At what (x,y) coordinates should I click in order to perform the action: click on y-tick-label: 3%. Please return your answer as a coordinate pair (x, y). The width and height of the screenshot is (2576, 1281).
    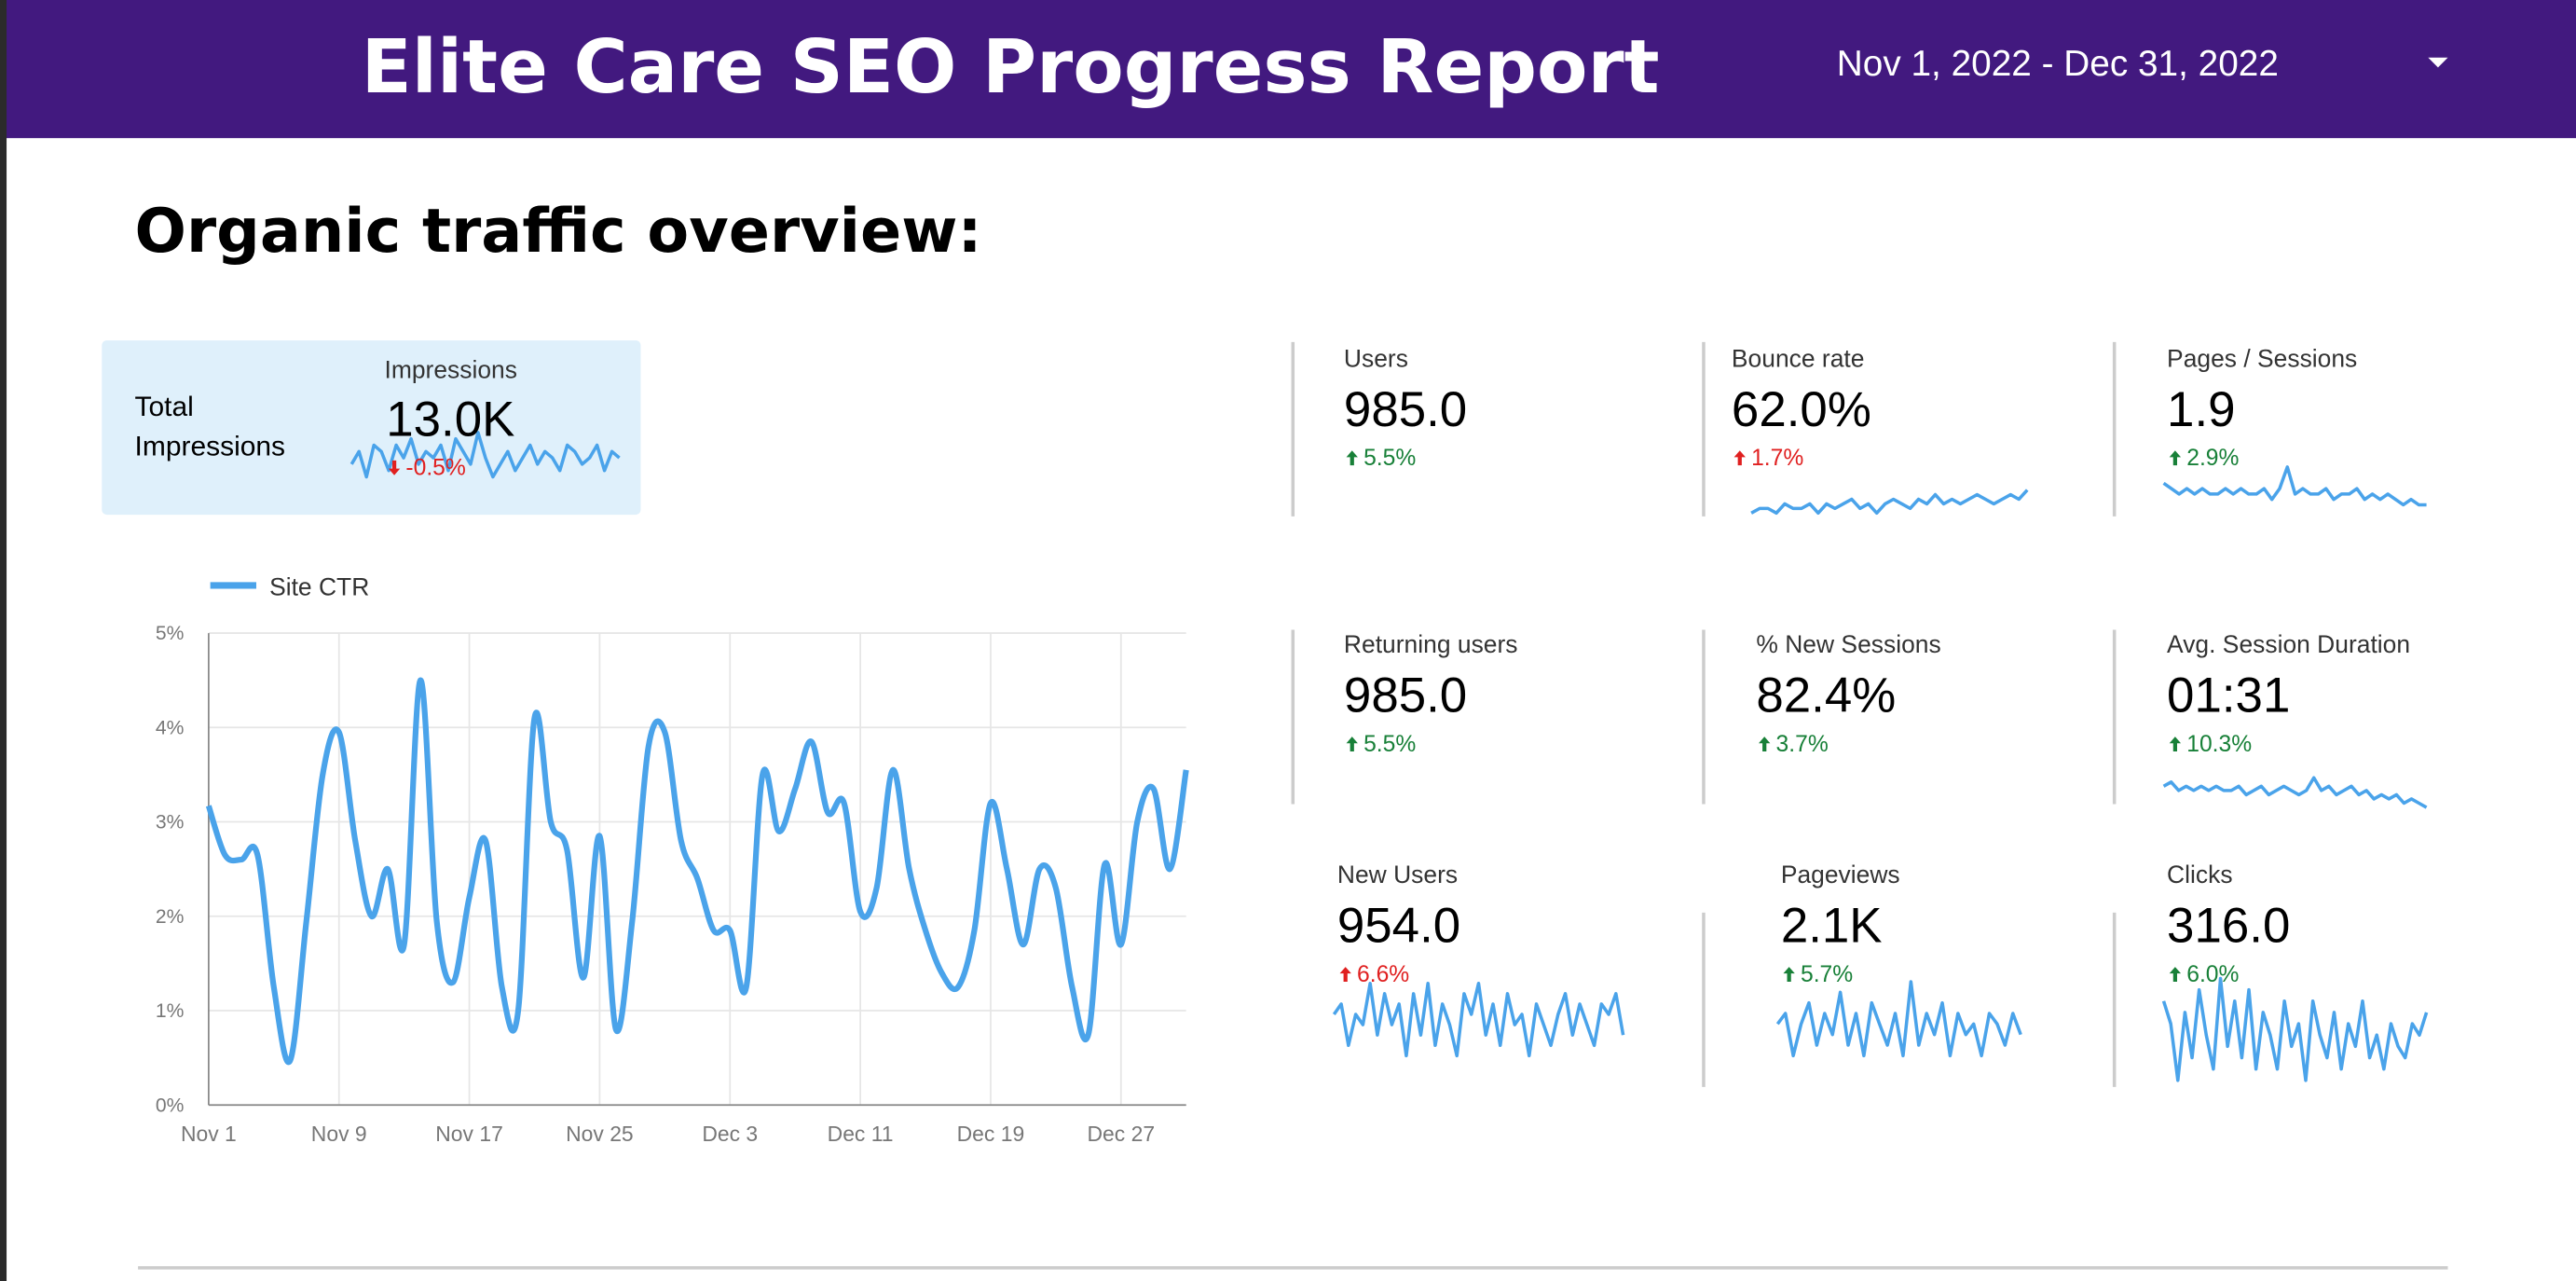
    Looking at the image, I should click on (170, 823).